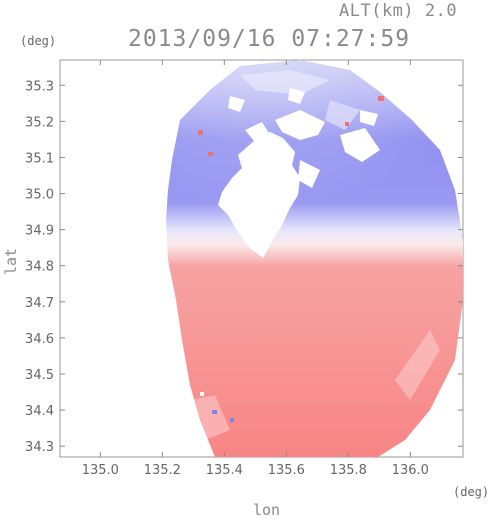 Image resolution: width=491 pixels, height=521 pixels. Describe the element at coordinates (471, 492) in the screenshot. I see `x-axis-unit: (deg)` at that location.